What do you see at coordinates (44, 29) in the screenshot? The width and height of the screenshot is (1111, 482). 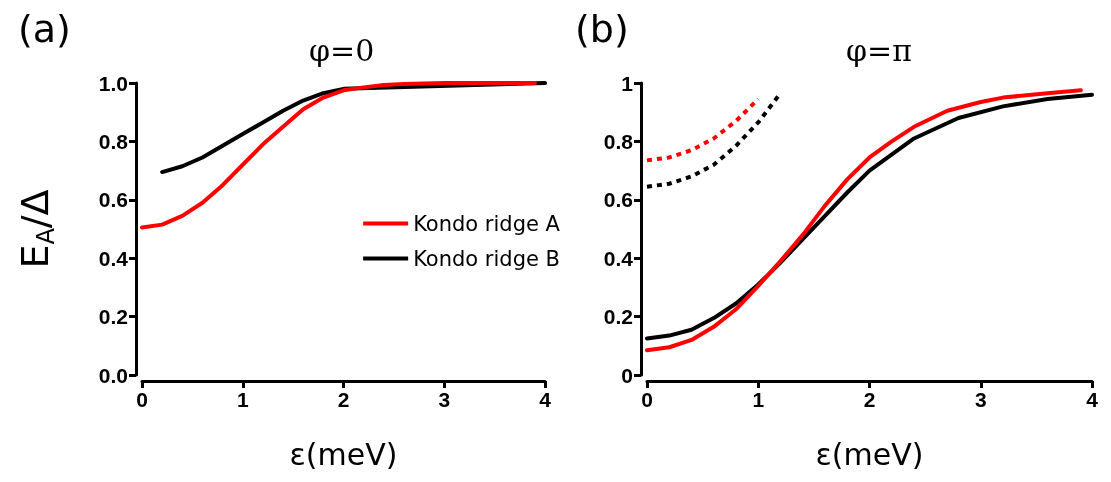 I see `text: (a)` at bounding box center [44, 29].